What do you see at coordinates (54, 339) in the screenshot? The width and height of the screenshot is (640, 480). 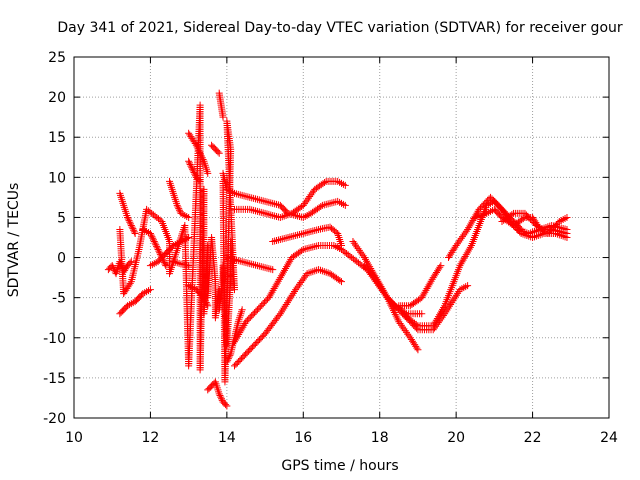 I see `y-tick-label: -10` at bounding box center [54, 339].